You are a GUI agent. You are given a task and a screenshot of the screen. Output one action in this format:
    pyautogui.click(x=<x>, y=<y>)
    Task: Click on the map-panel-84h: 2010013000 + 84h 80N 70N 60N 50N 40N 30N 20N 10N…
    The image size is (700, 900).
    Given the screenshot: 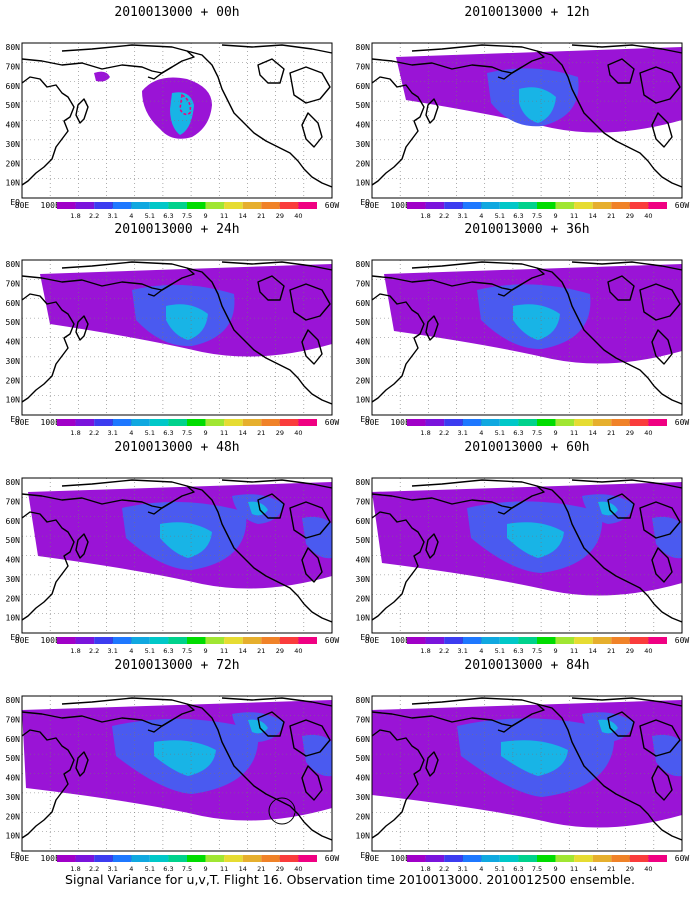 What is the action you would take?
    pyautogui.click(x=524, y=765)
    